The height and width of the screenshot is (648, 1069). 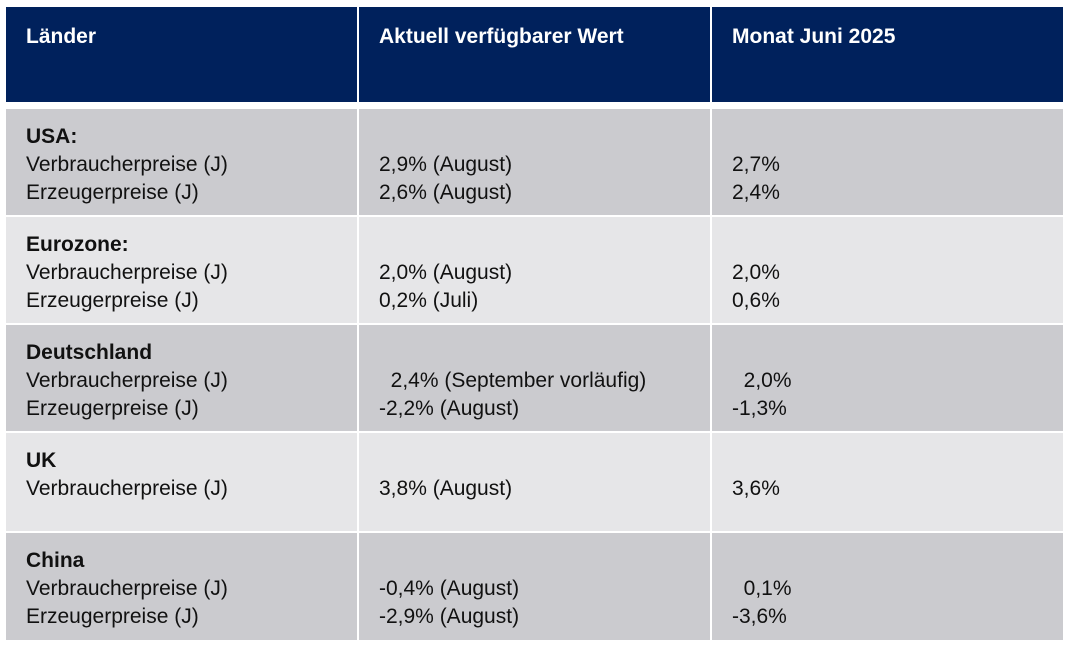 What do you see at coordinates (449, 408) in the screenshot?
I see `current-value: -2,2% (August)` at bounding box center [449, 408].